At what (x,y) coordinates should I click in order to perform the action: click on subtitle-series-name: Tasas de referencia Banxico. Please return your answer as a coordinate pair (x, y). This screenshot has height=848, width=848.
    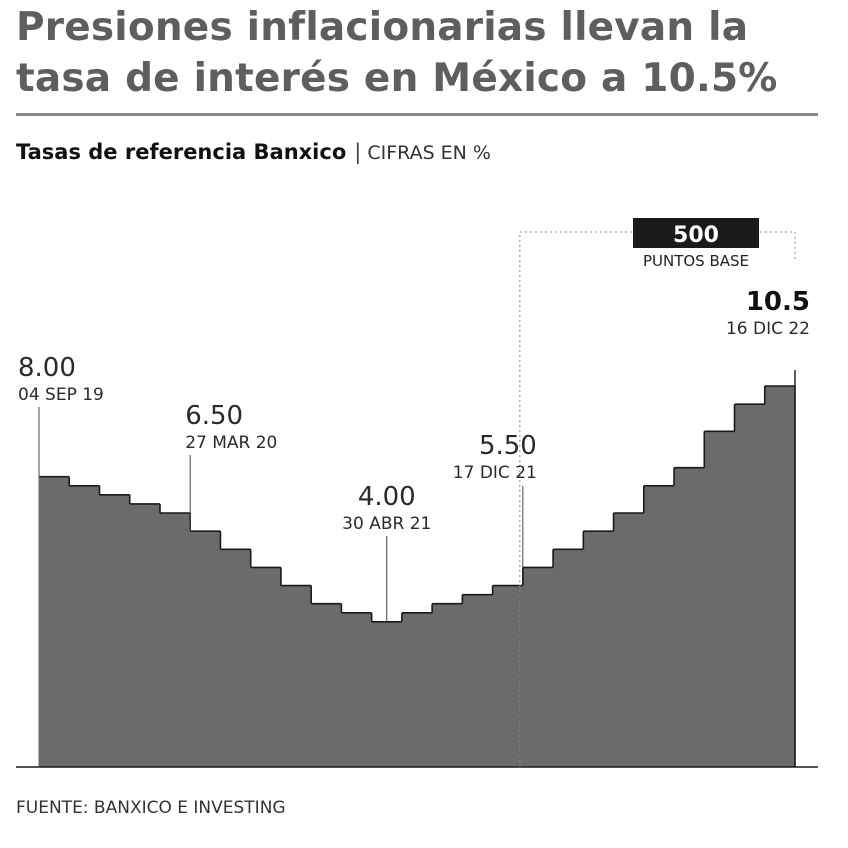
    Looking at the image, I should click on (181, 152).